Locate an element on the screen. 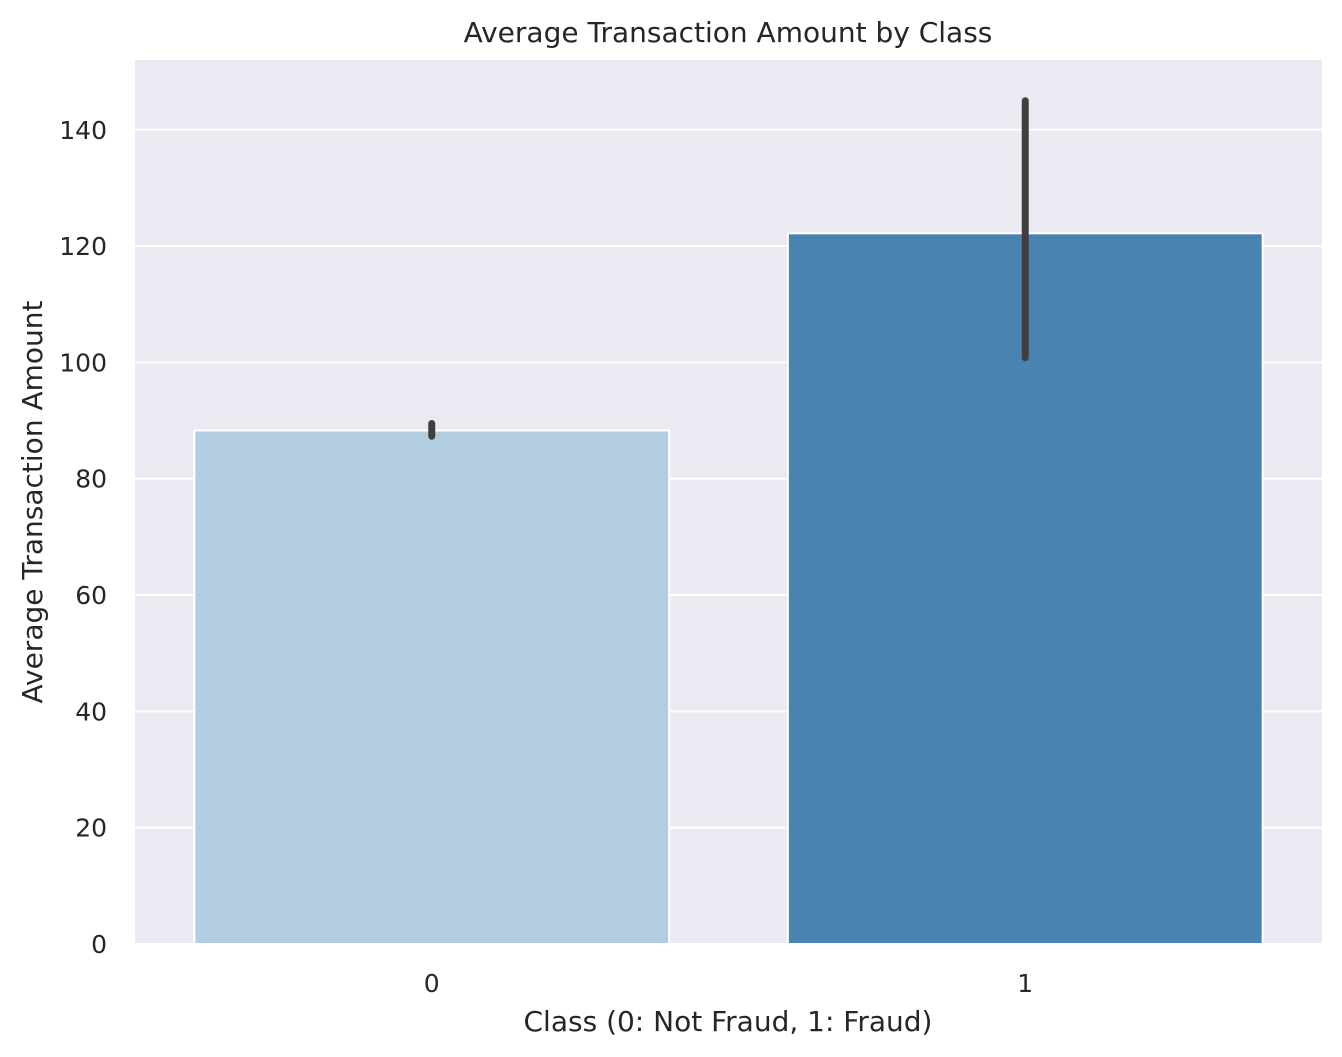 The image size is (1342, 1057). y-axis-ticks: 0 20 40 60 80 100 120 140 is located at coordinates (83, 537).